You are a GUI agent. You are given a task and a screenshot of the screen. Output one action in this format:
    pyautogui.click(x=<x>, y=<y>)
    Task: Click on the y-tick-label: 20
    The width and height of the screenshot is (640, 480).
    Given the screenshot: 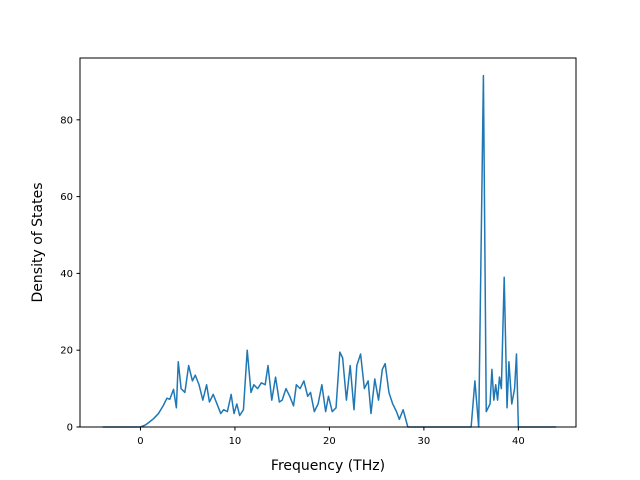 What is the action you would take?
    pyautogui.click(x=66, y=351)
    